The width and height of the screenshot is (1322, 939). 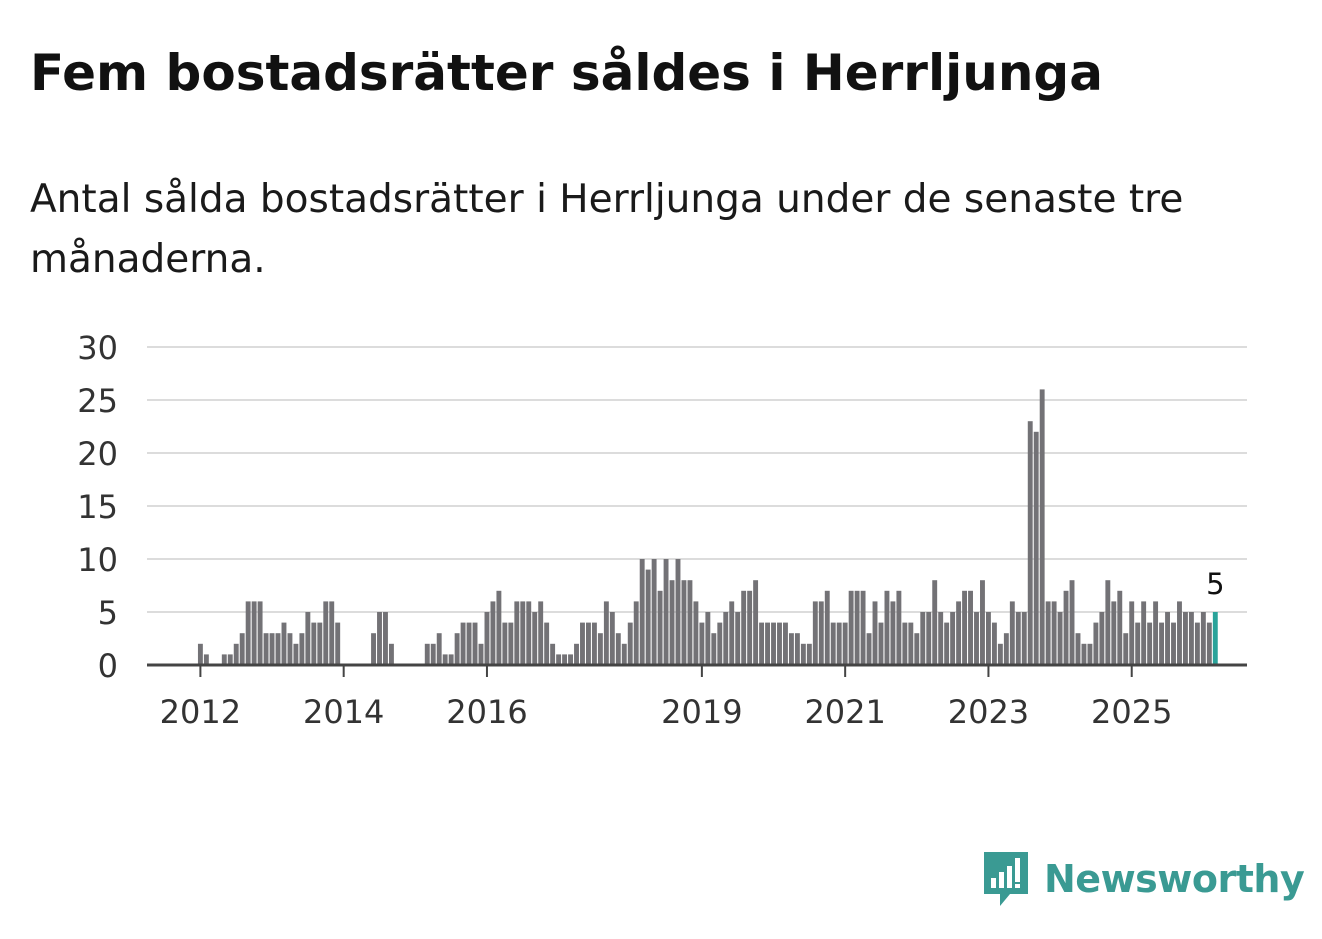 I want to click on y-tick-label: 5, so click(x=108, y=613).